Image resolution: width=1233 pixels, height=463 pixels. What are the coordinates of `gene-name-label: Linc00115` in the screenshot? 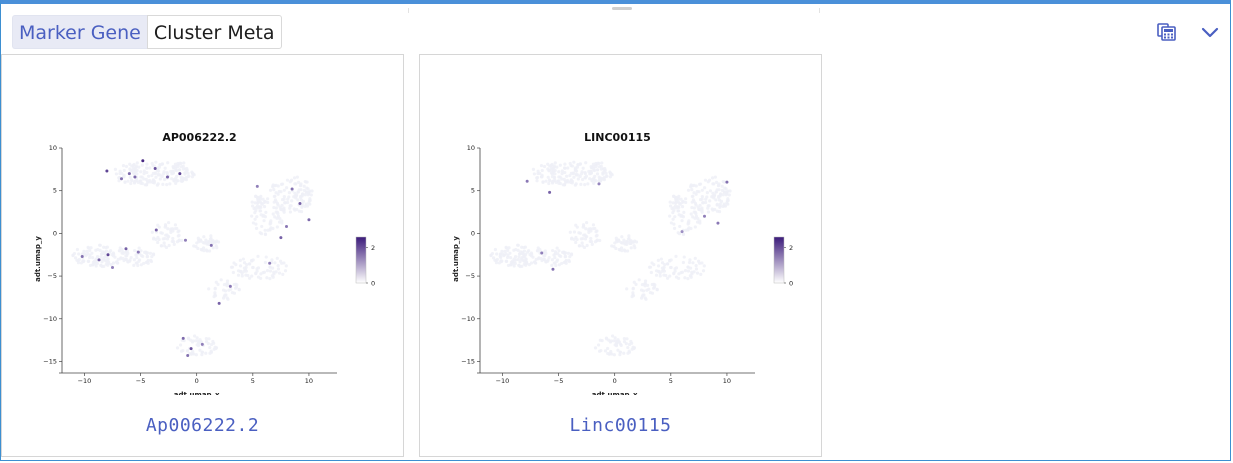 It's located at (620, 425).